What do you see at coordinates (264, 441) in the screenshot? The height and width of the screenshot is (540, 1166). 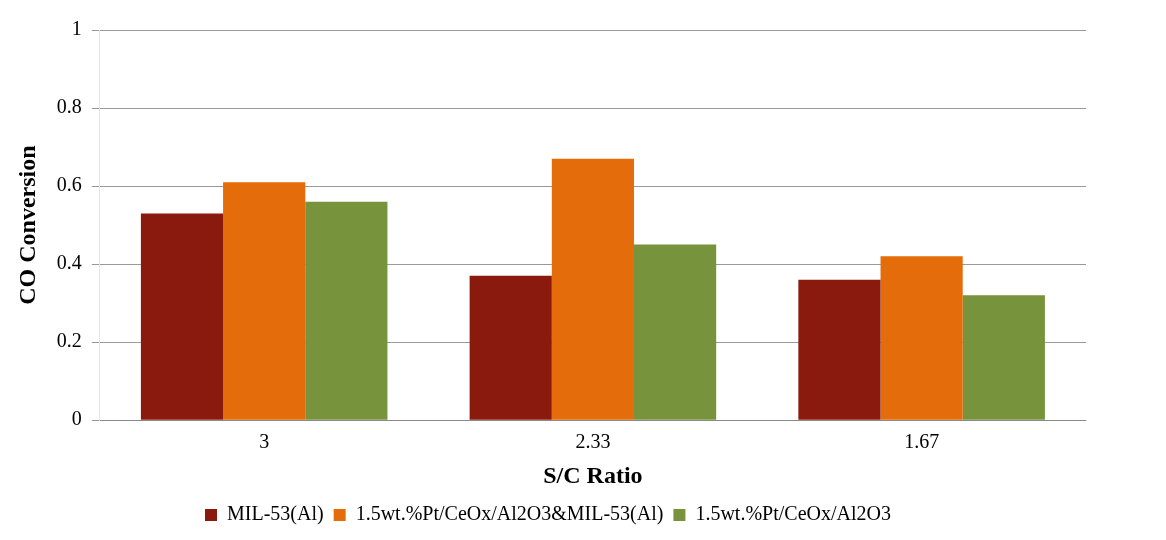 I see `x-tick-label: 3` at bounding box center [264, 441].